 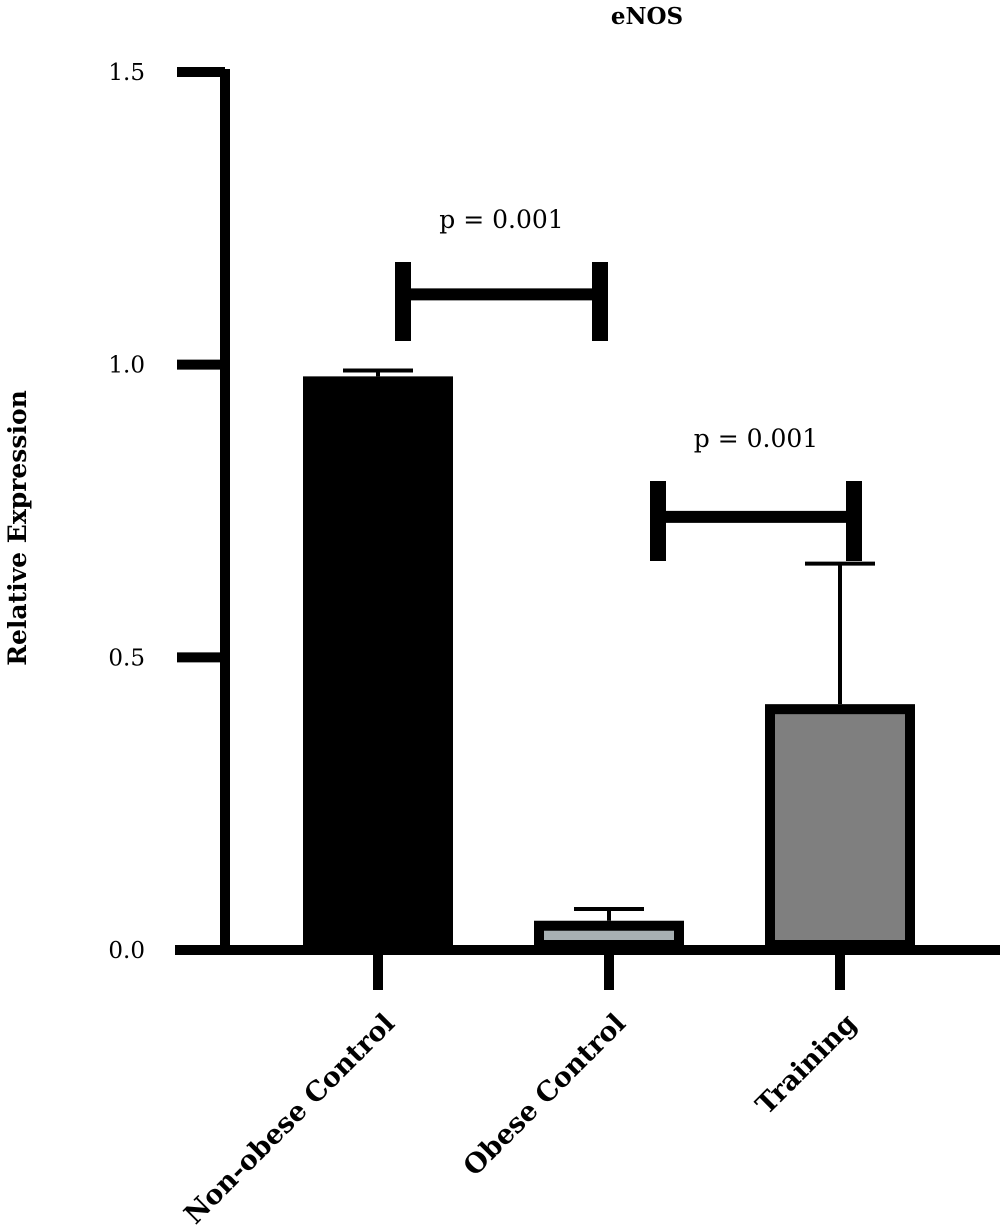 What do you see at coordinates (545, 1095) in the screenshot?
I see `x-tick-label: Obese Control` at bounding box center [545, 1095].